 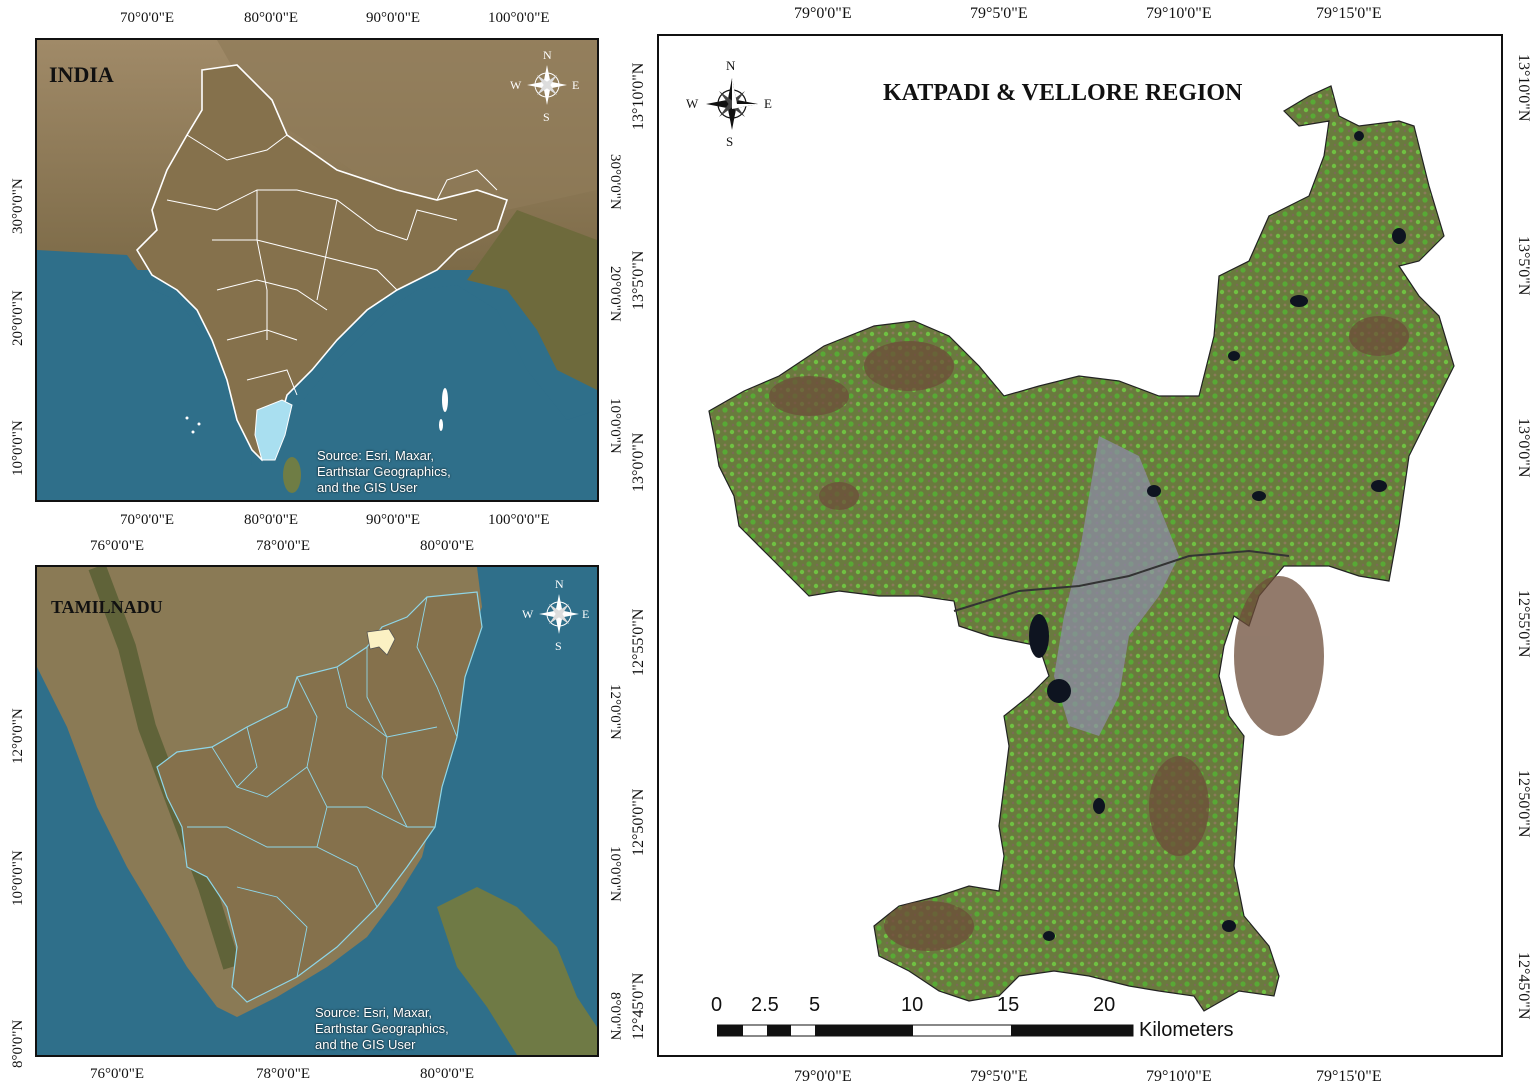 What do you see at coordinates (615, 712) in the screenshot?
I see `tn-right-tick: 12°0'0"N` at bounding box center [615, 712].